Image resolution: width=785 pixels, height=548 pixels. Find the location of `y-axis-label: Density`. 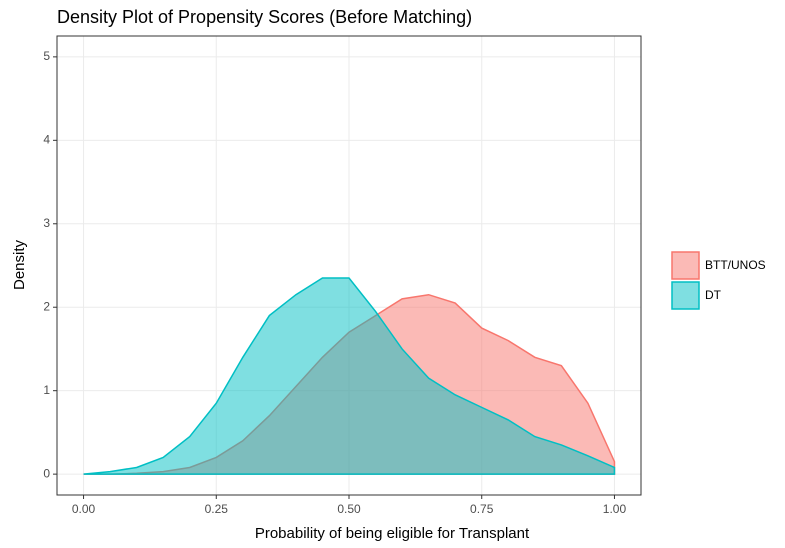

y-axis-label: Density is located at coordinates (19, 264).